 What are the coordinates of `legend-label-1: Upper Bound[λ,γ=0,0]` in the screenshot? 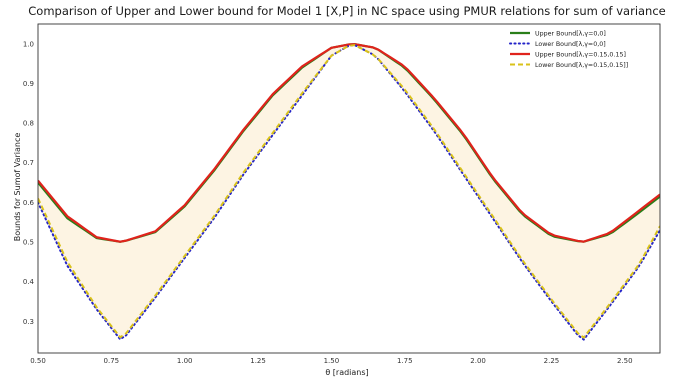 It's located at (570, 33).